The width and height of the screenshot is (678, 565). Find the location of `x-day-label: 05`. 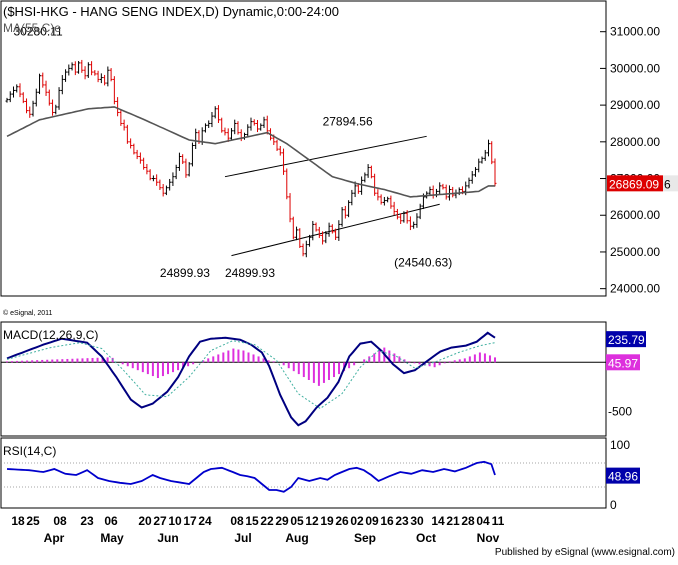

x-day-label: 05 is located at coordinates (297, 521).